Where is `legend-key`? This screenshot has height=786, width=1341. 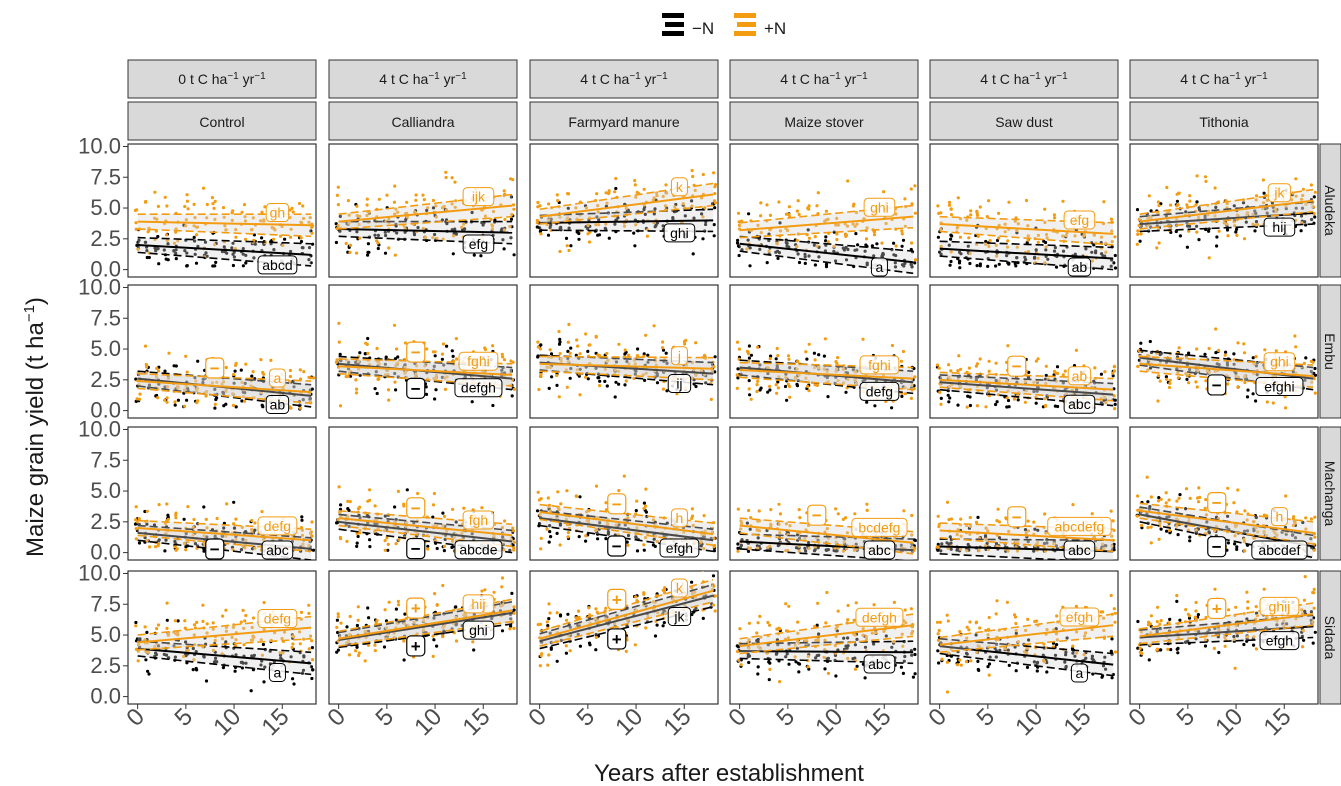
legend-key is located at coordinates (745, 15).